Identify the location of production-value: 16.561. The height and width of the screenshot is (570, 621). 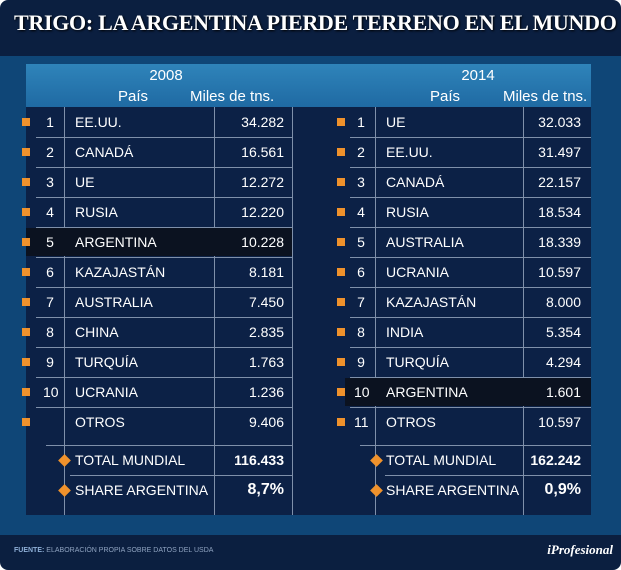
(262, 152).